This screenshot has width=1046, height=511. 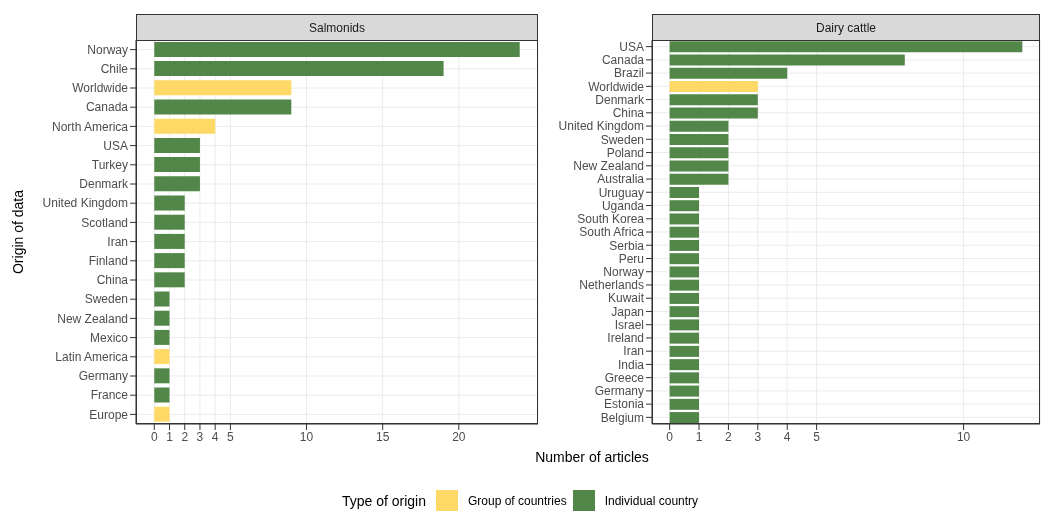 What do you see at coordinates (625, 152) in the screenshot?
I see `y-tick-label: Poland` at bounding box center [625, 152].